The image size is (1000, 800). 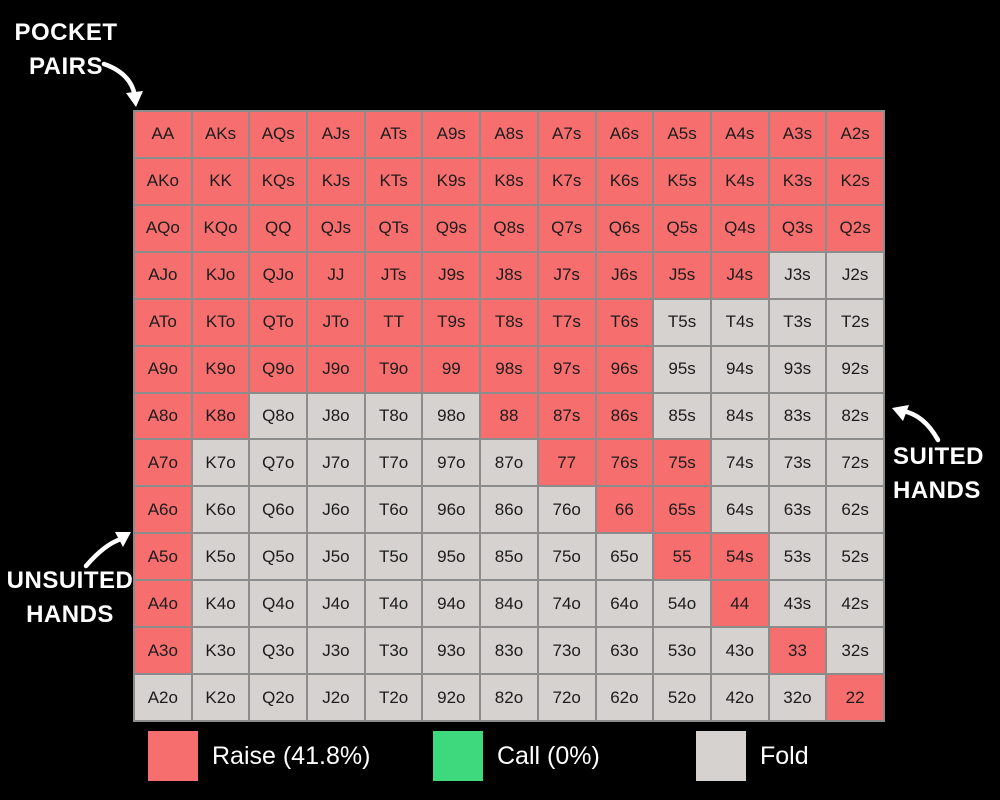 What do you see at coordinates (451, 651) in the screenshot?
I see `hand-cell: 93o` at bounding box center [451, 651].